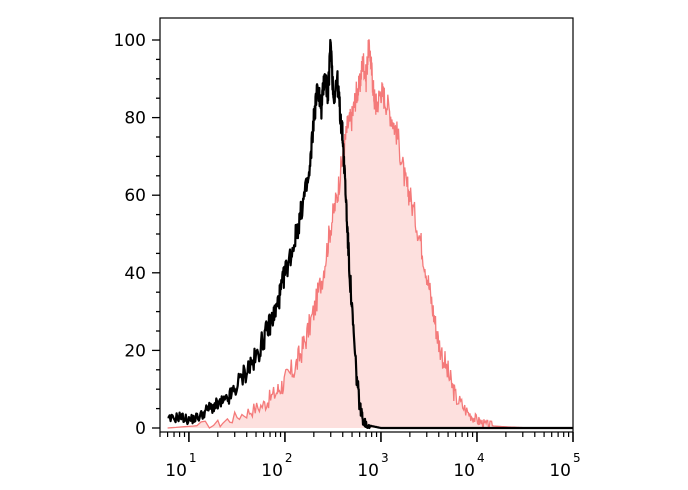  I want to click on y-tick-label: 40, so click(135, 274).